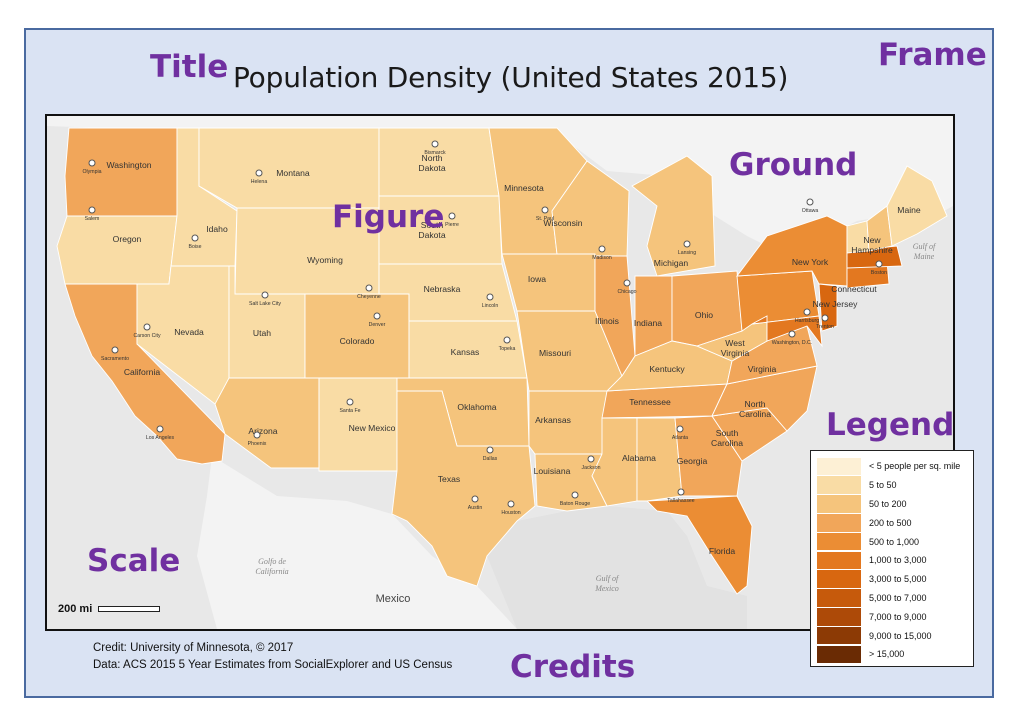 This screenshot has height=718, width=1024. I want to click on legend-item: < 5 people per sq. mile, so click(895, 466).